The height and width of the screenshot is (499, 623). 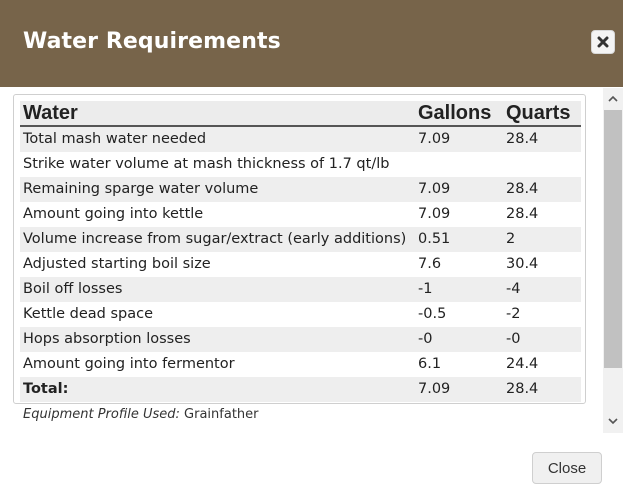 What do you see at coordinates (217, 189) in the screenshot?
I see `row-label: Remaining sparge water volume` at bounding box center [217, 189].